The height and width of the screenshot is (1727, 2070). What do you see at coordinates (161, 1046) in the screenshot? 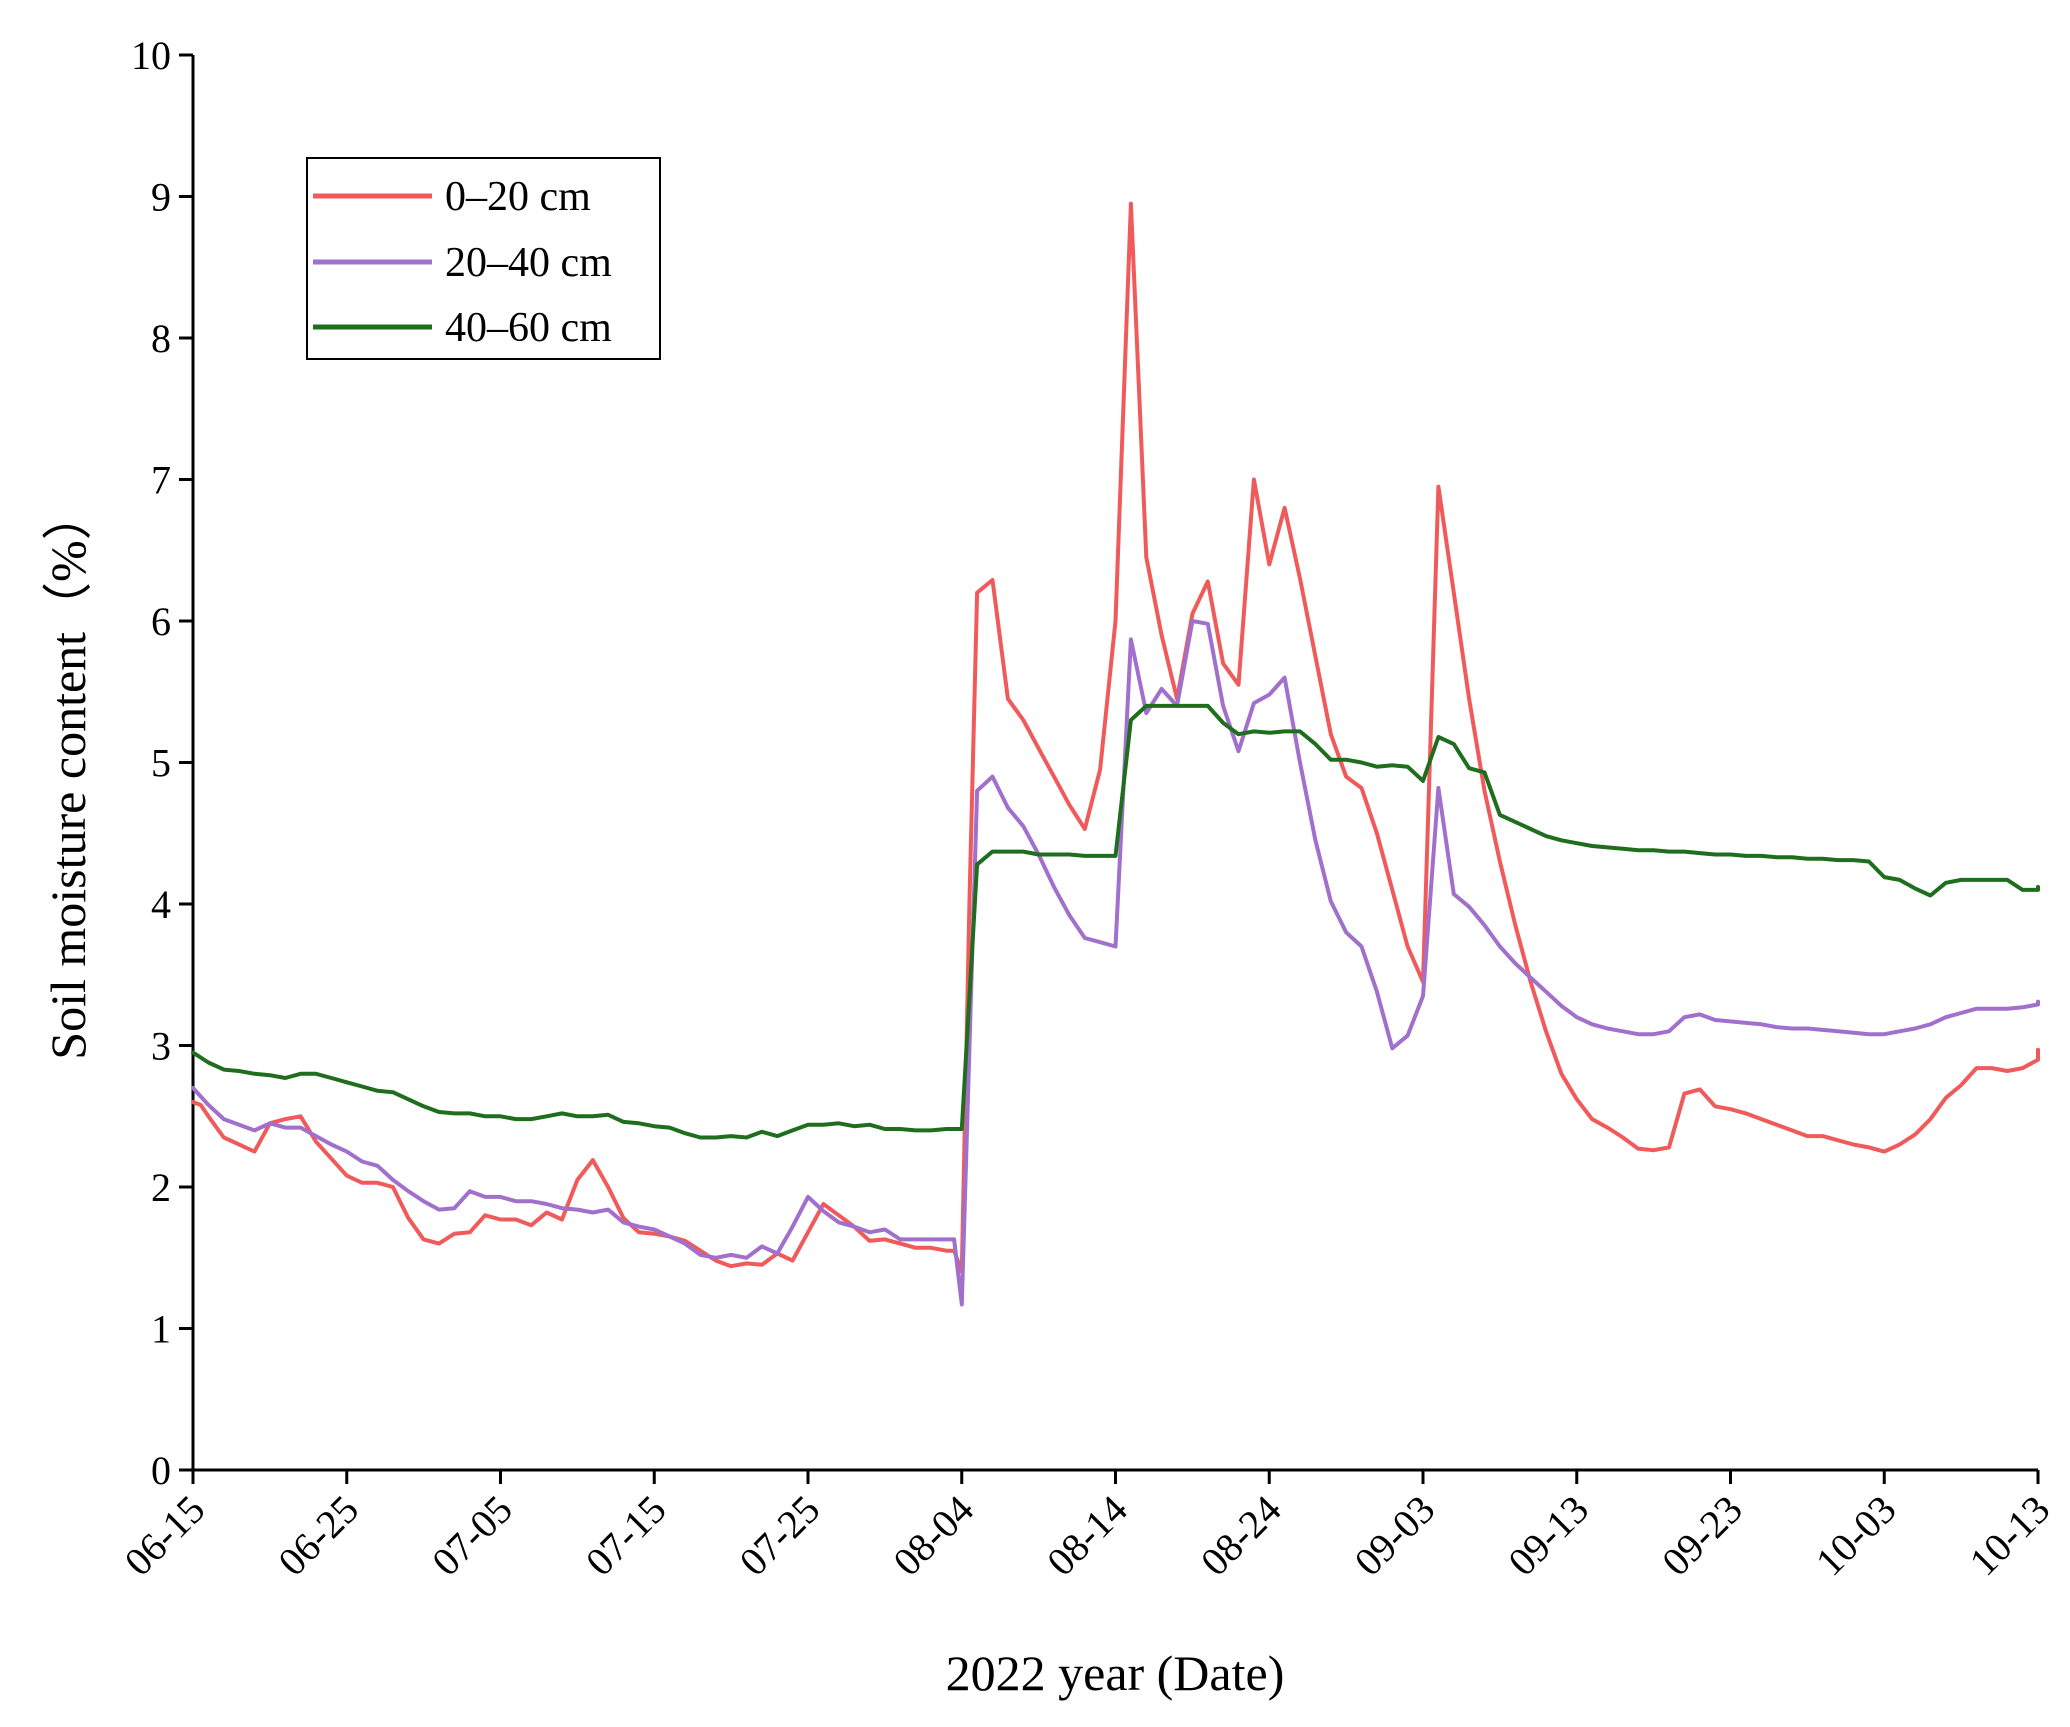
I see `y-tick-label-3: 3` at bounding box center [161, 1046].